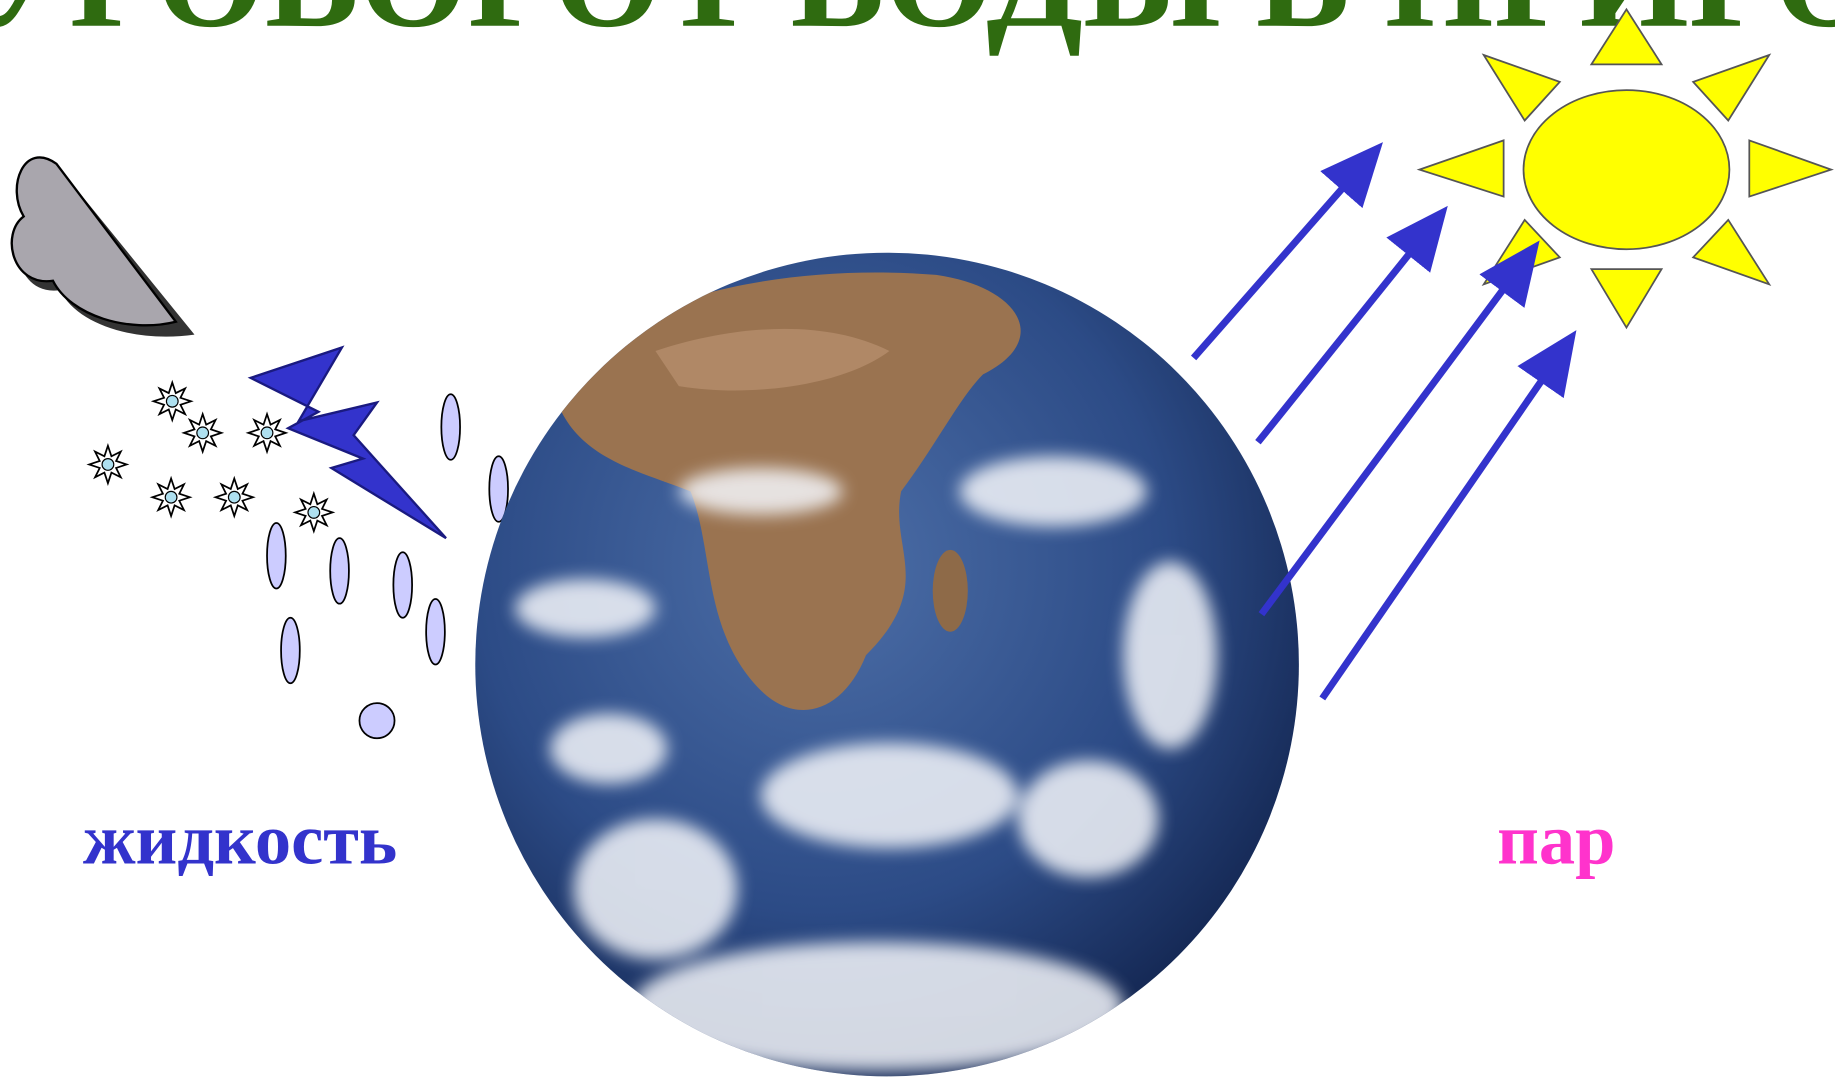 The width and height of the screenshot is (1835, 1081). What do you see at coordinates (102, 246) in the screenshot?
I see `cloud` at bounding box center [102, 246].